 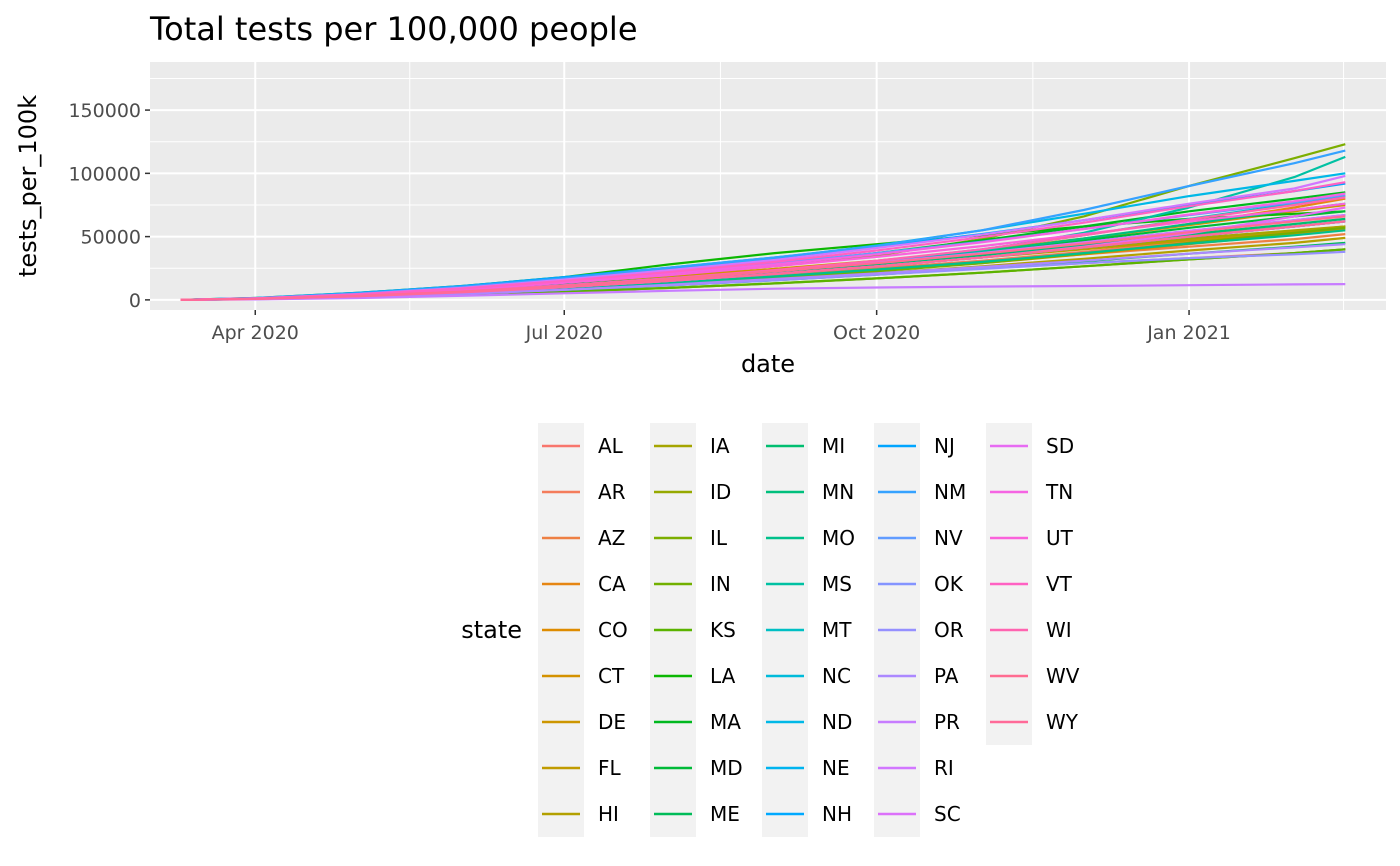 What do you see at coordinates (564, 333) in the screenshot?
I see `x-tick-label: Jul 2020` at bounding box center [564, 333].